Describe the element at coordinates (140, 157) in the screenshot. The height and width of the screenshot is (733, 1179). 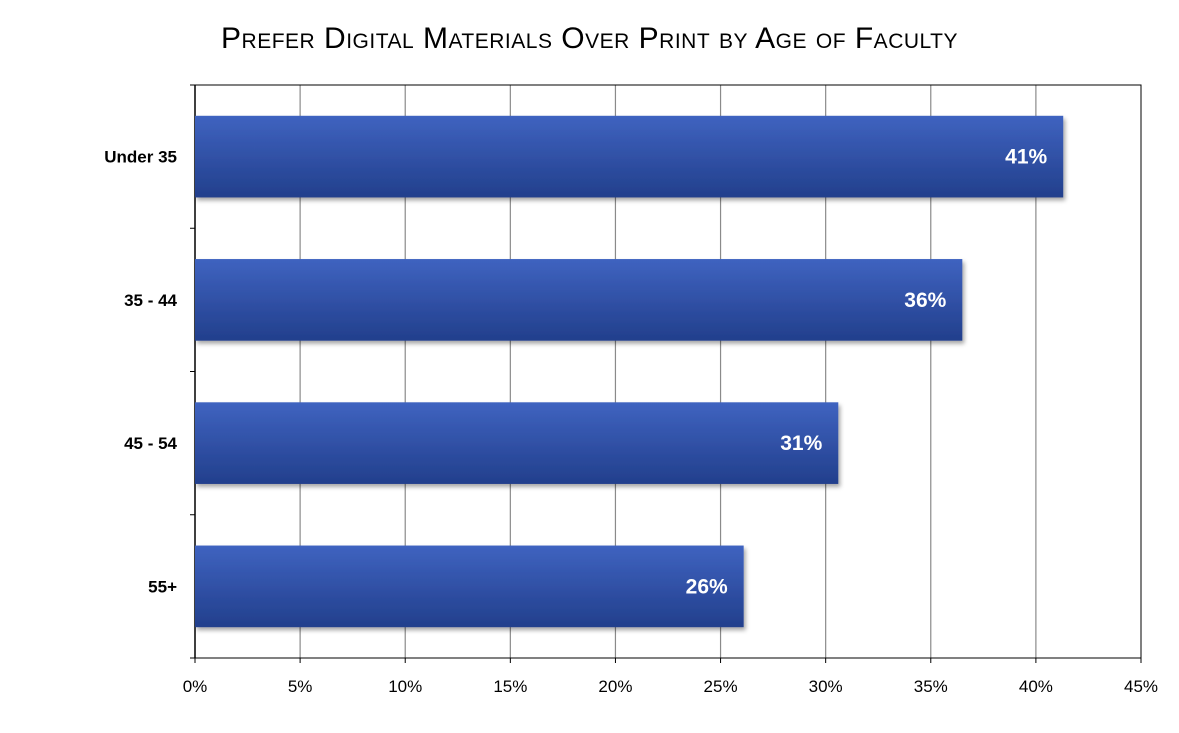
I see `category-label: Under 35` at that location.